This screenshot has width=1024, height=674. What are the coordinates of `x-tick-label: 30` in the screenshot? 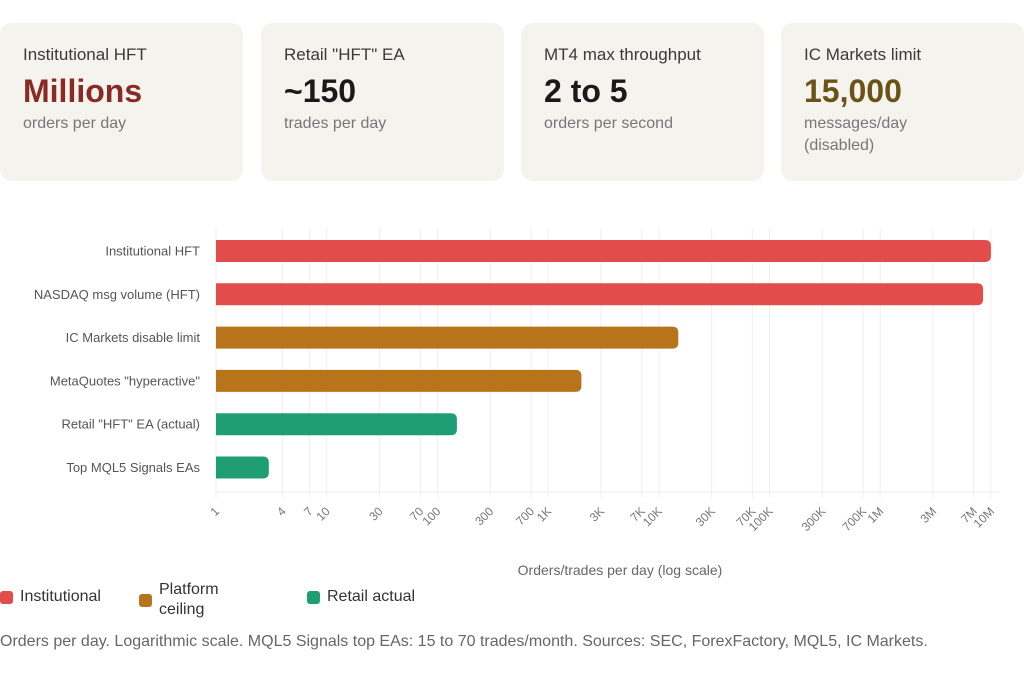 It's located at (376, 514).